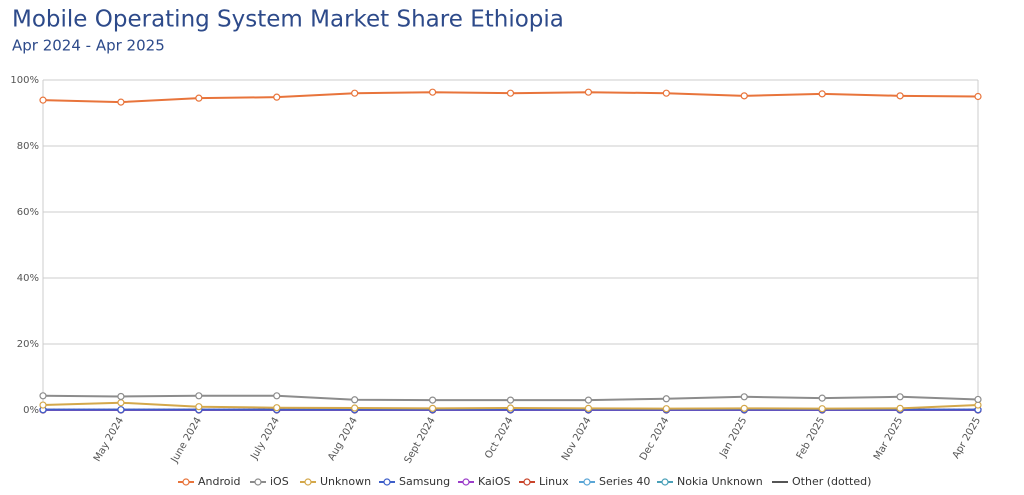  I want to click on legend-label: Nokia Unknown, so click(720, 481).